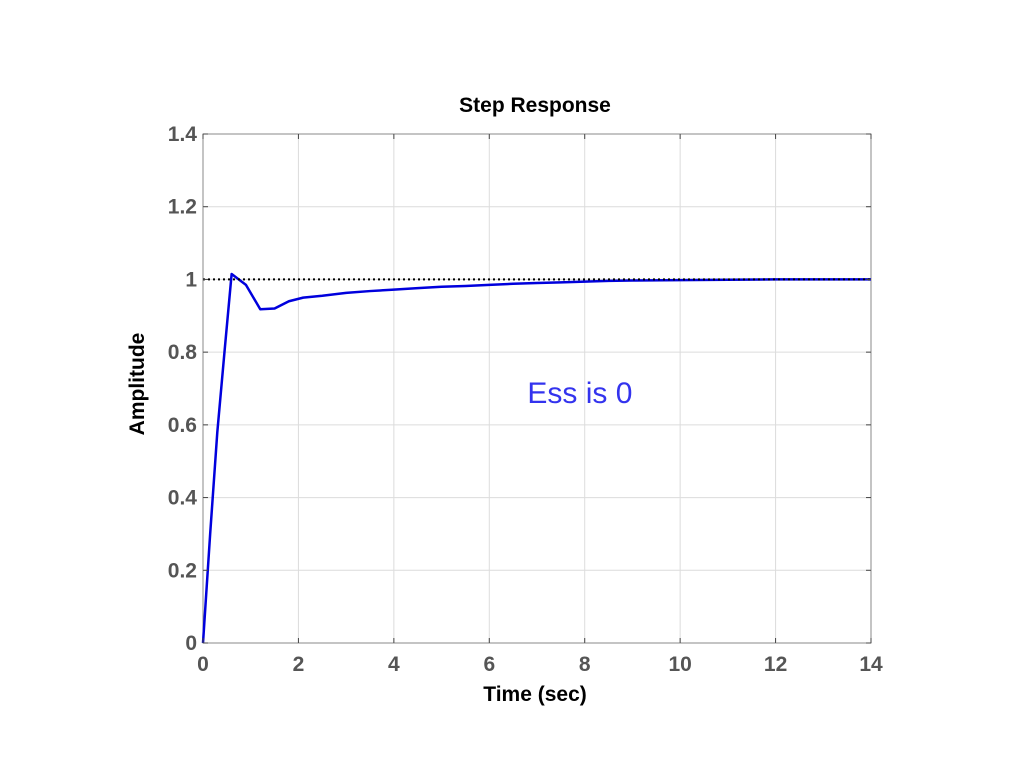  I want to click on x-axis-title: Time (sec), so click(535, 694).